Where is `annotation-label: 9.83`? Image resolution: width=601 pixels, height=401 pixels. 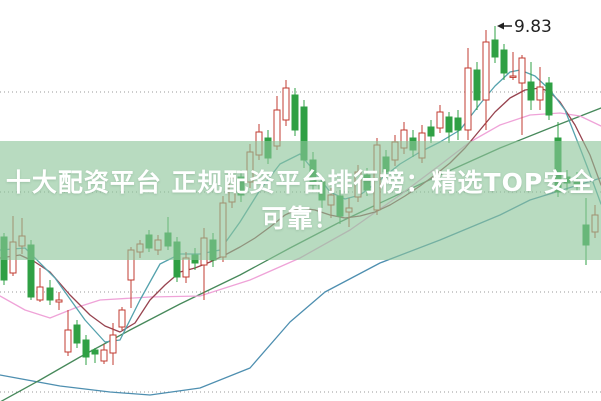 annotation-label: 9.83 is located at coordinates (533, 27).